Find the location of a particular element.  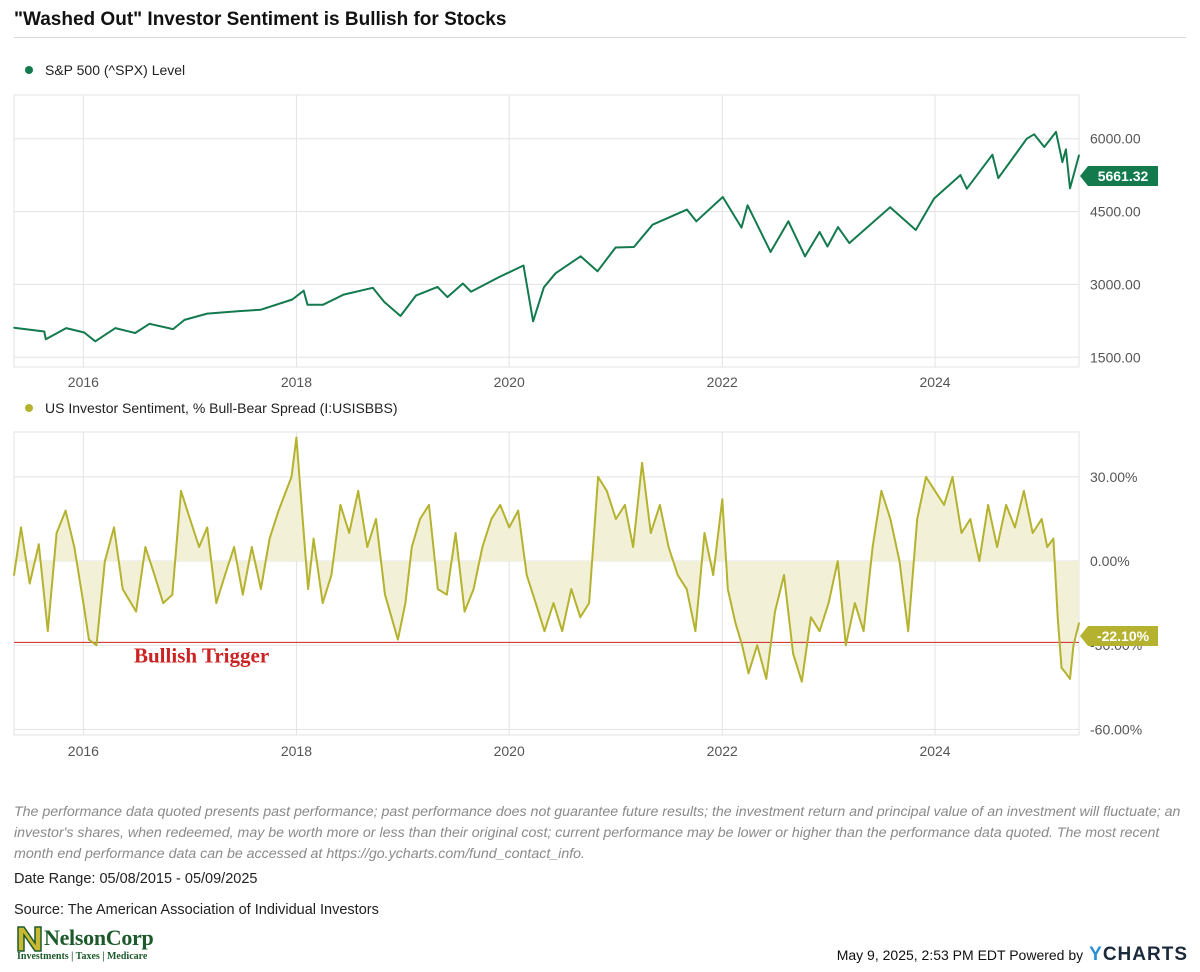

footer-timestamp: May 9, 2025, 2:53 PM EDT Powered by is located at coordinates (960, 955).